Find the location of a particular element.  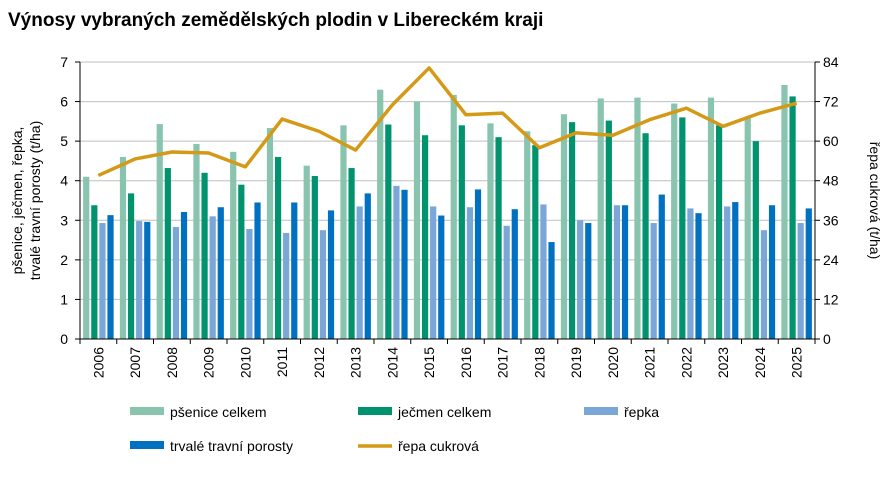

x-tick-label: 2025 is located at coordinates (797, 362).